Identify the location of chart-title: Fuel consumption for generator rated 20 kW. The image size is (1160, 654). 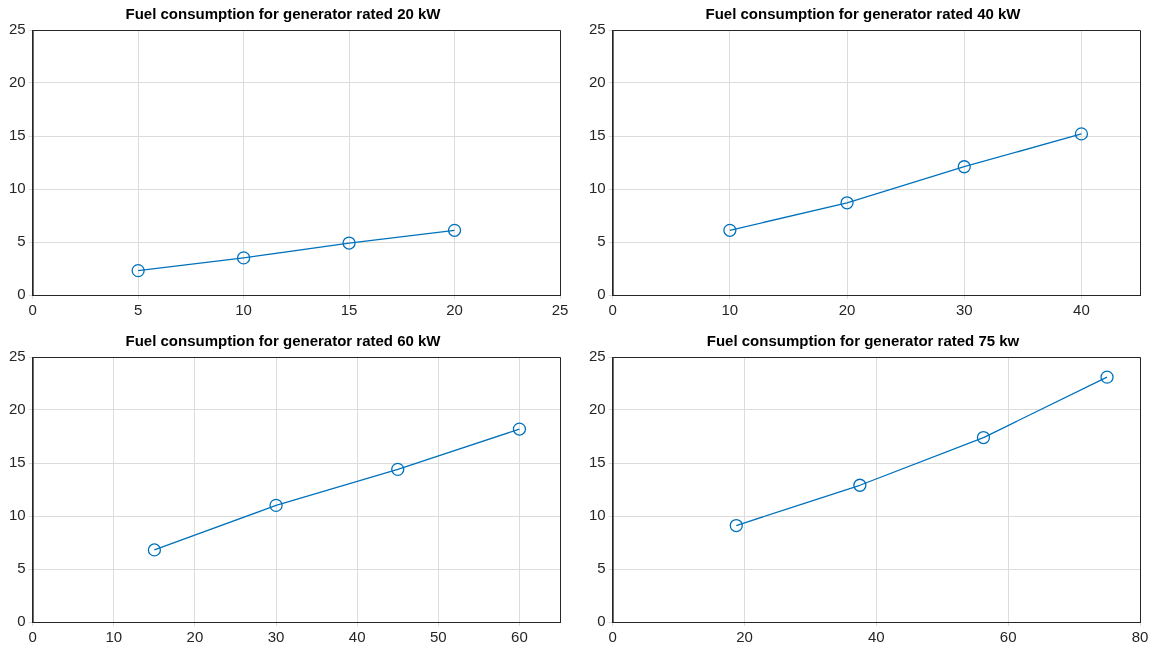
(283, 14).